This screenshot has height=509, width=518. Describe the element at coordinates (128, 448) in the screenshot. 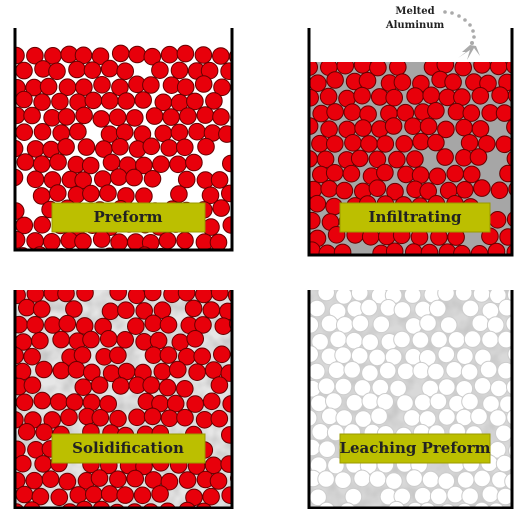

I see `label-box` at that location.